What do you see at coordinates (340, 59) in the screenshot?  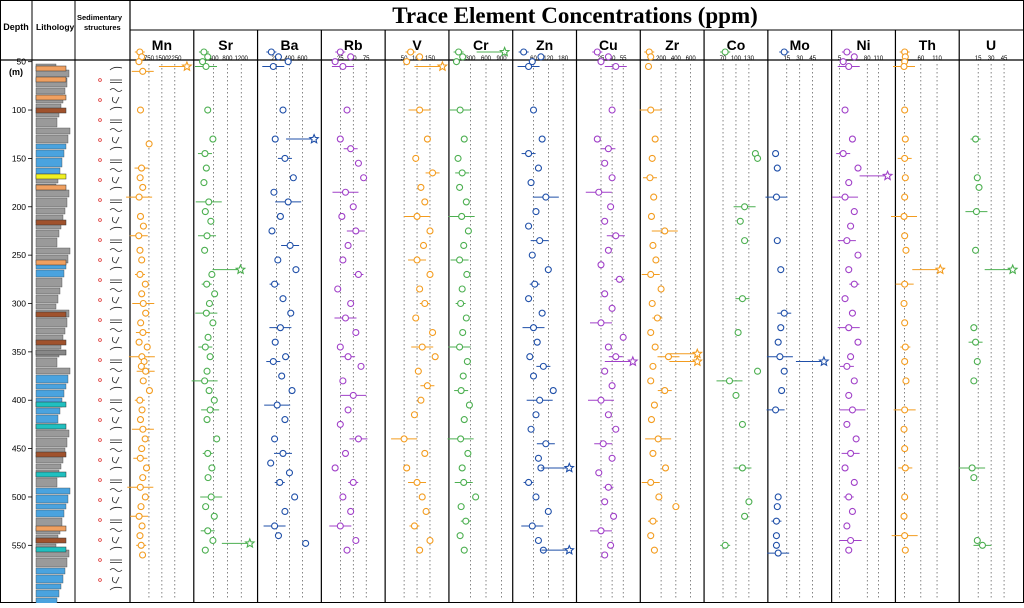 I see `x-tick-label: 25` at bounding box center [340, 59].